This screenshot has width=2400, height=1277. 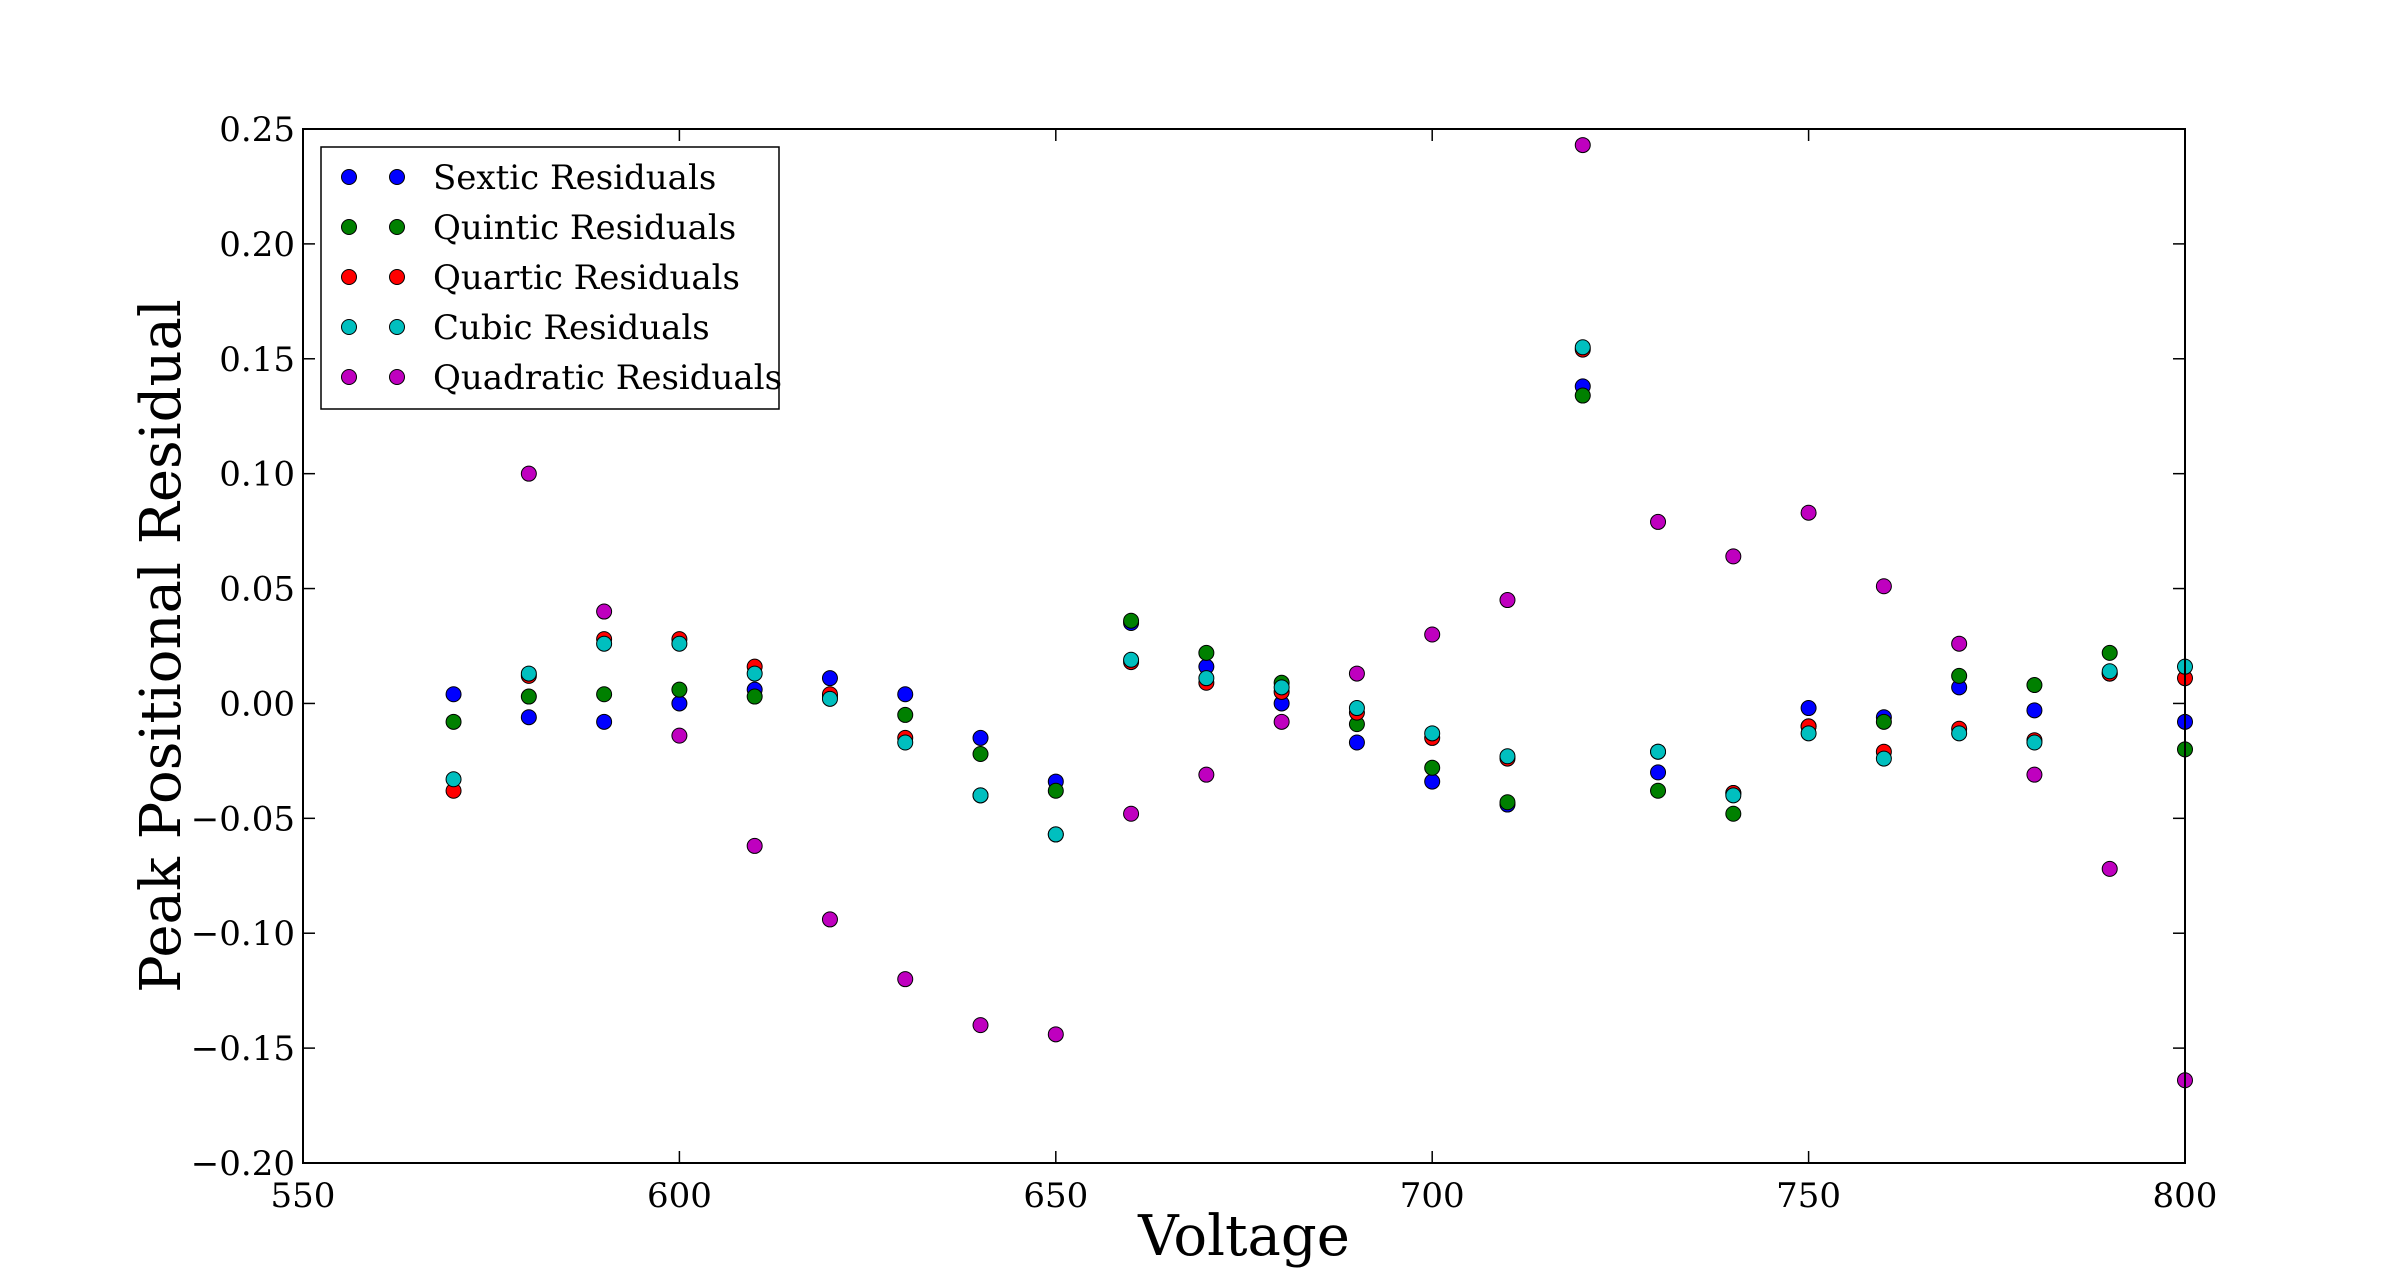 What do you see at coordinates (607, 378) in the screenshot?
I see `legend-label: Quadratic Residuals` at bounding box center [607, 378].